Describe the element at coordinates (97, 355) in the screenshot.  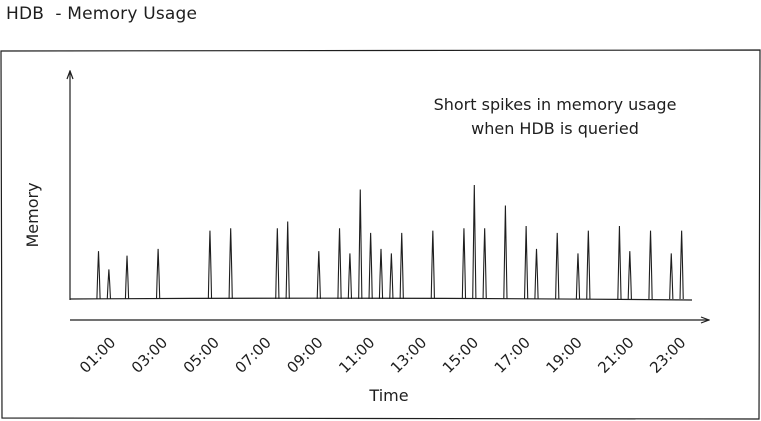
I see `x-tick-label-1: 01:00` at that location.